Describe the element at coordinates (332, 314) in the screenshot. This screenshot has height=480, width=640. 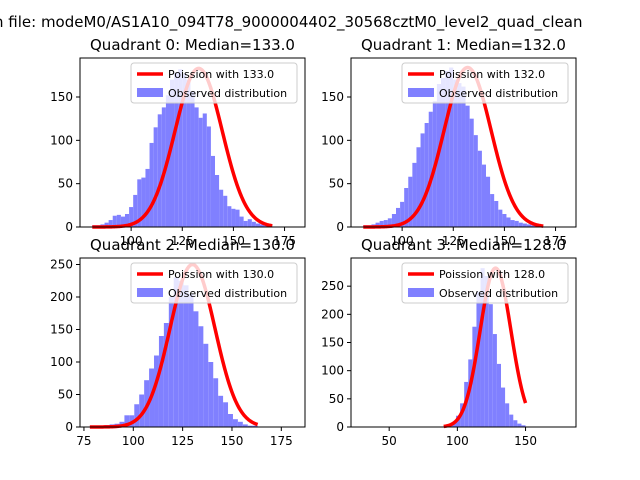
I see `y-tick-label: 200` at that location.